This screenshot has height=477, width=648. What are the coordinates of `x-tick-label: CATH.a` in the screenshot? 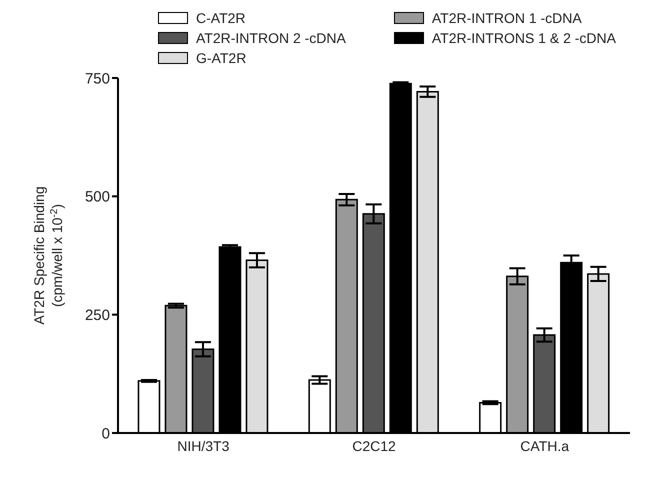 It's located at (545, 446).